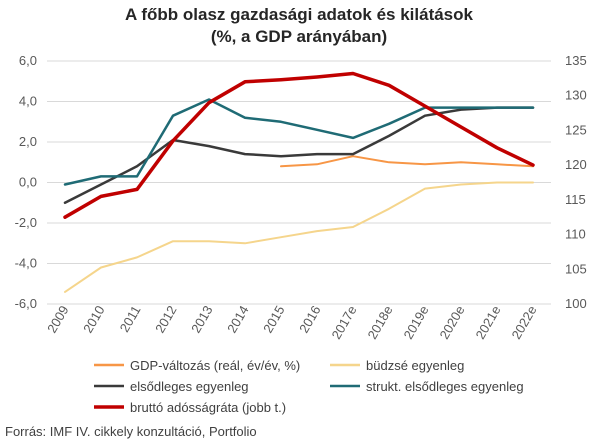 The height and width of the screenshot is (448, 598). What do you see at coordinates (28, 60) in the screenshot?
I see `y-left-tick-label: 6,0` at bounding box center [28, 60].